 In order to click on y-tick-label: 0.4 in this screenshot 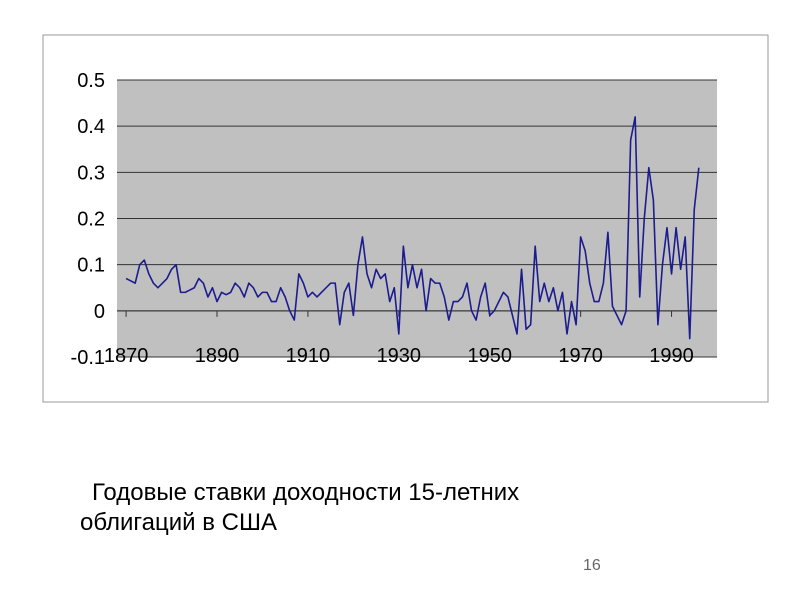, I will do `click(91, 127)`.